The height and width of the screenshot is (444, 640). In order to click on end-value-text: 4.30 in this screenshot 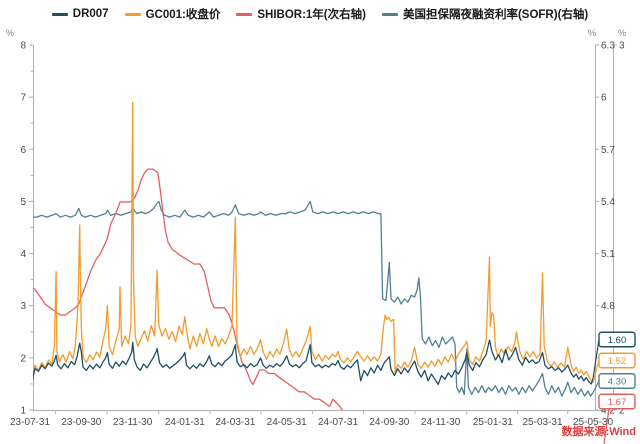, I will do `click(617, 382)`.